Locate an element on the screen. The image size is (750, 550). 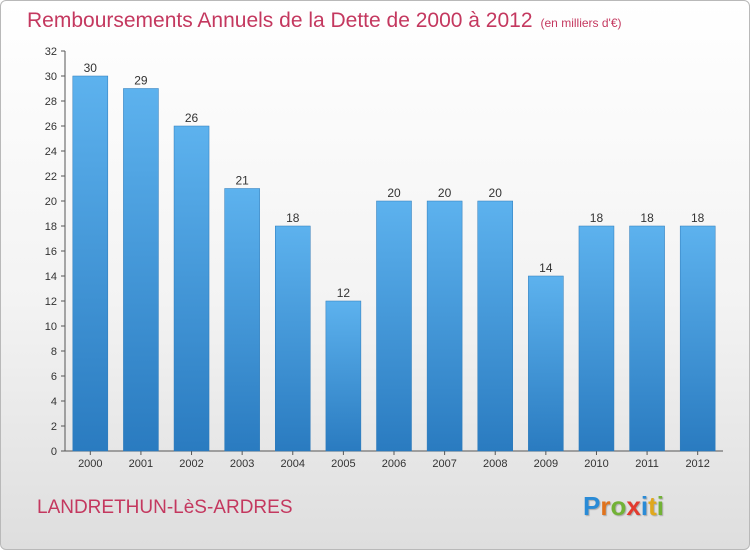
bar-value-label: 12 is located at coordinates (344, 293).